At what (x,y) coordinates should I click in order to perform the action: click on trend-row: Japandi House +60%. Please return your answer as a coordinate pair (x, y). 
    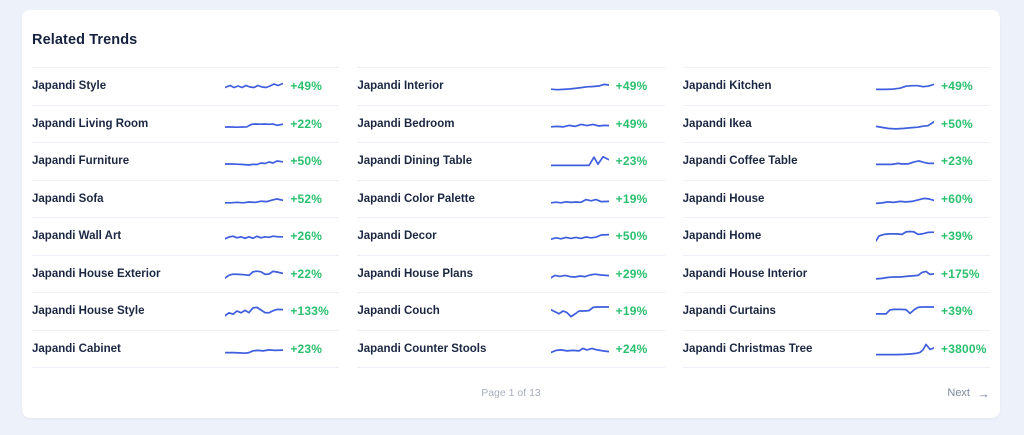
    Looking at the image, I should click on (836, 198).